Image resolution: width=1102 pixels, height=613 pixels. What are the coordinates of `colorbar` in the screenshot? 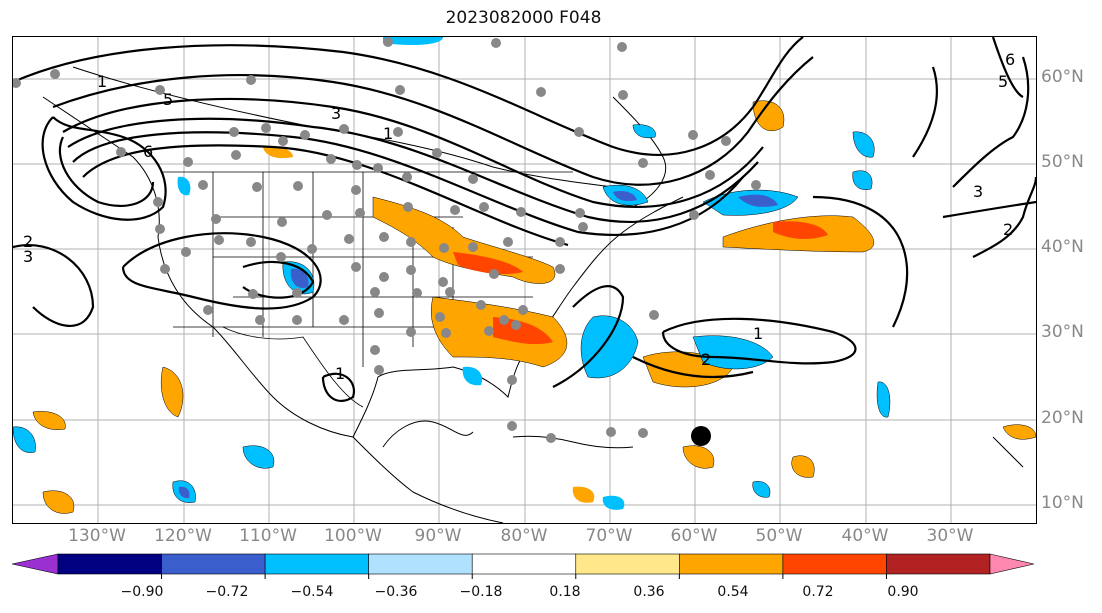 It's located at (523, 566).